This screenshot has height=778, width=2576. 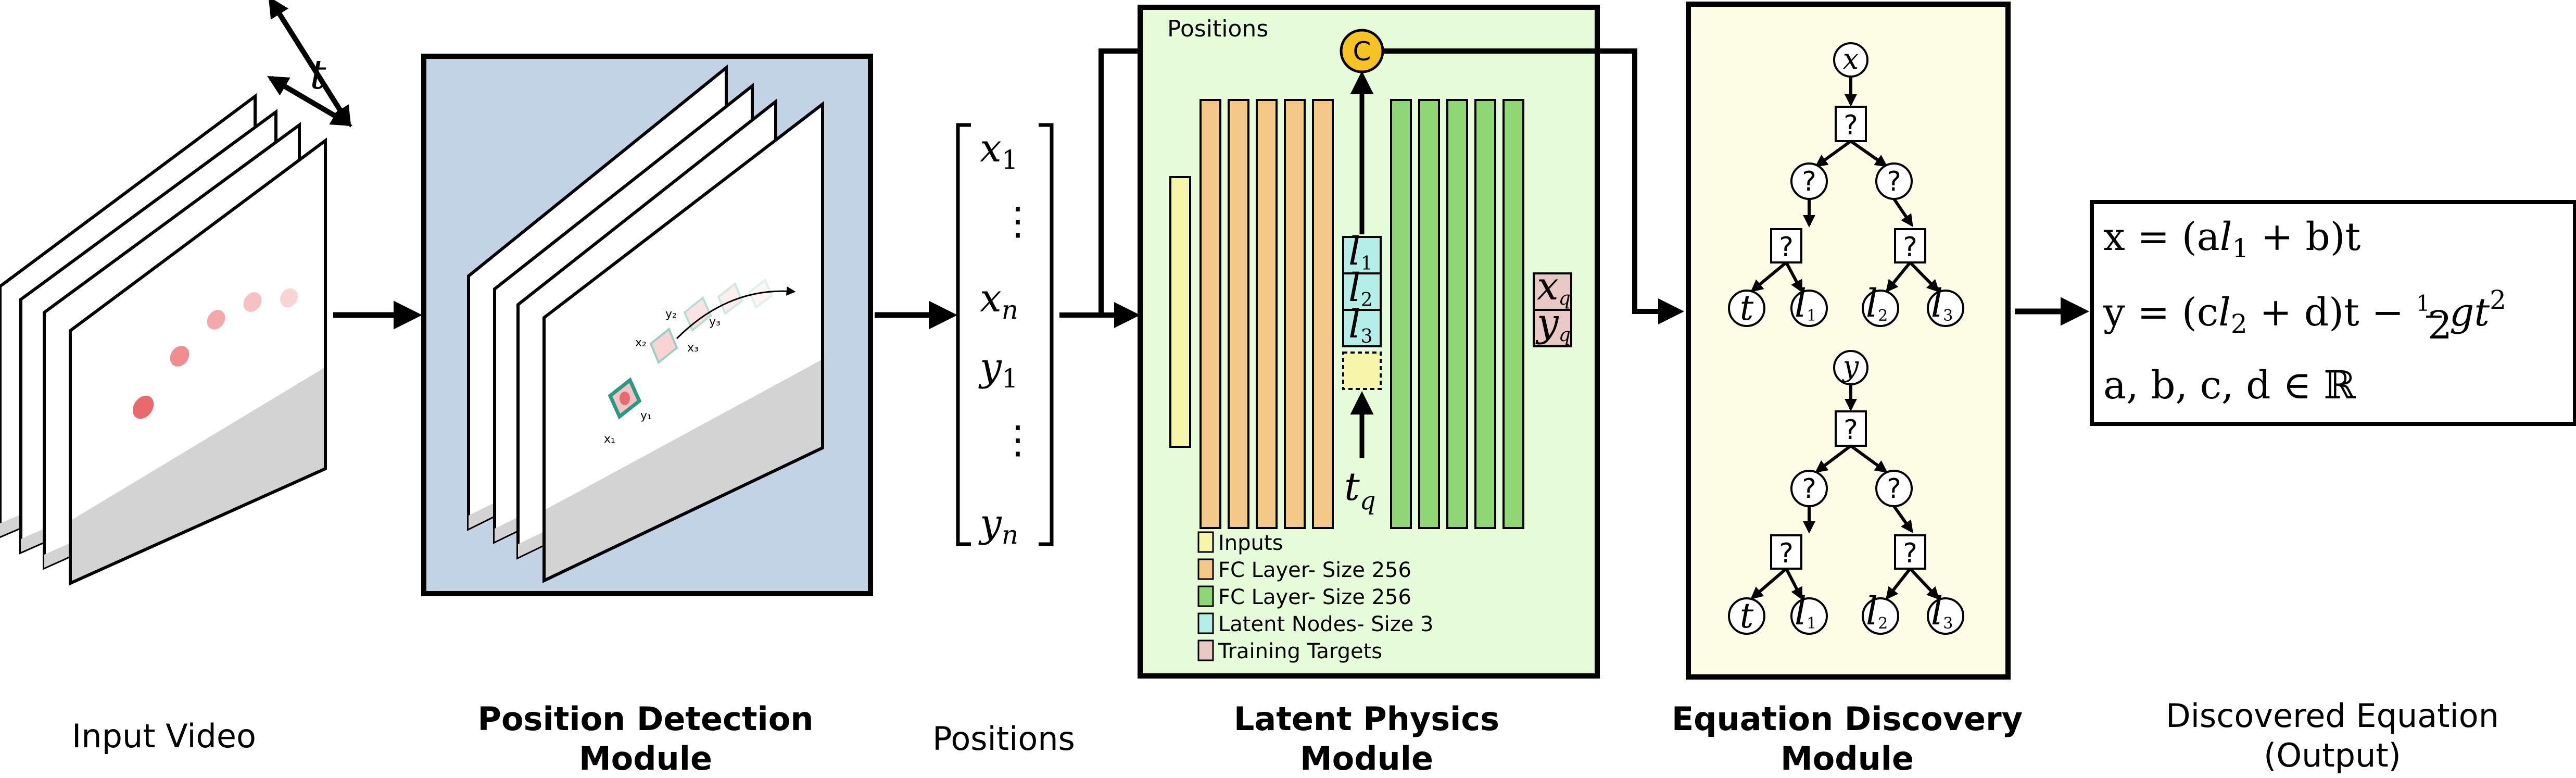 I want to click on equation-tree-x, so click(x=1846, y=184).